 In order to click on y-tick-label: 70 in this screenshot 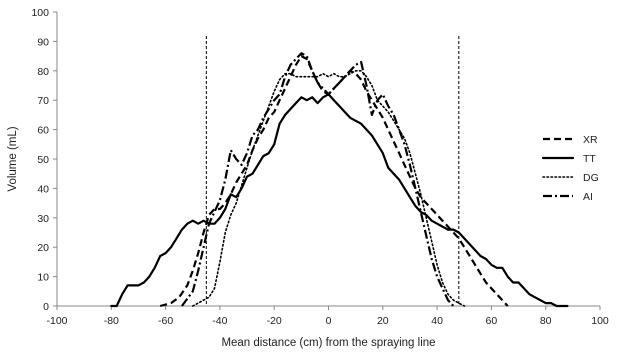, I will do `click(43, 101)`.